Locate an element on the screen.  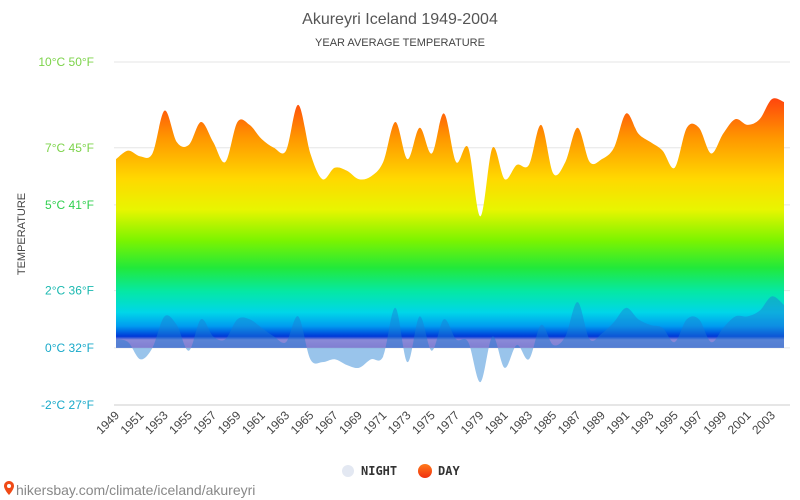
x-tick: 1997 is located at coordinates (690, 422).